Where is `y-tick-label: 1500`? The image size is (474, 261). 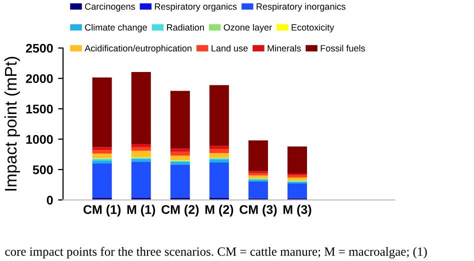 y-tick-label: 1500 is located at coordinates (39, 109).